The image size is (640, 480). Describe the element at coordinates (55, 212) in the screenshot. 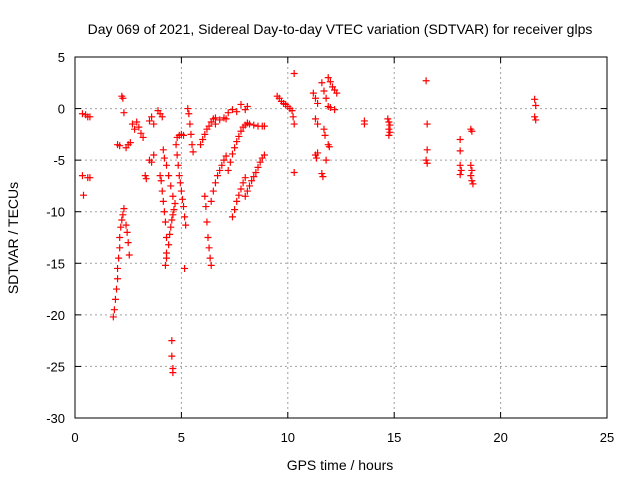

I see `y-tick-label: -10` at that location.